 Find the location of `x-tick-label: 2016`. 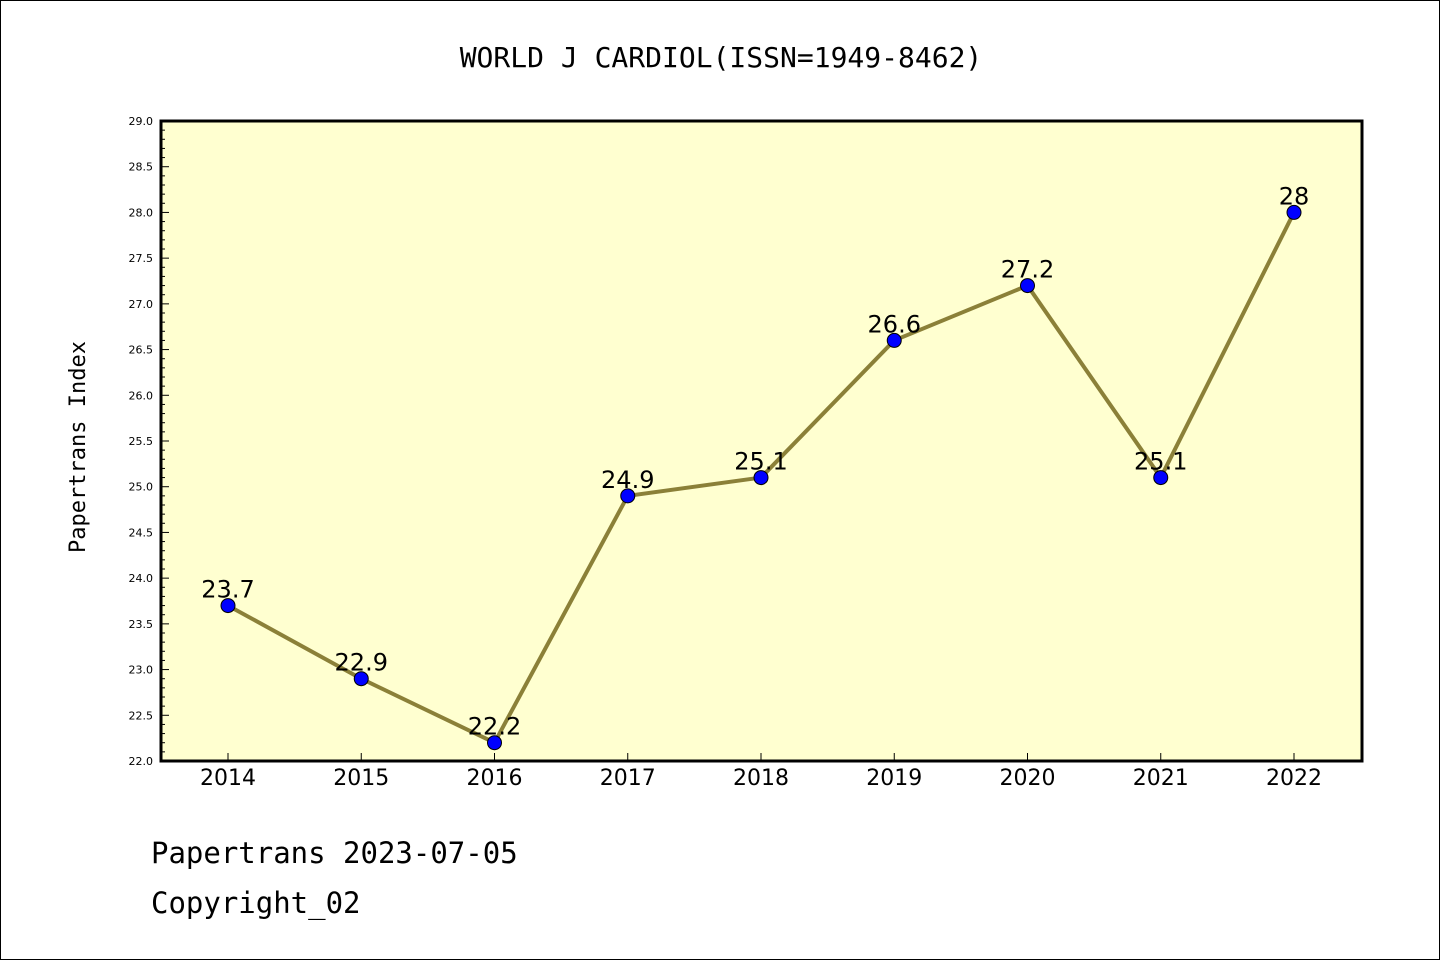

x-tick-label: 2016 is located at coordinates (495, 778).